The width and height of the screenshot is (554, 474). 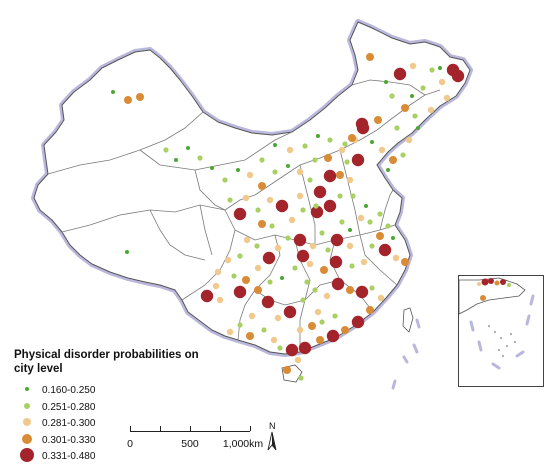 What do you see at coordinates (494, 289) in the screenshot?
I see `inset-city-dots` at bounding box center [494, 289].